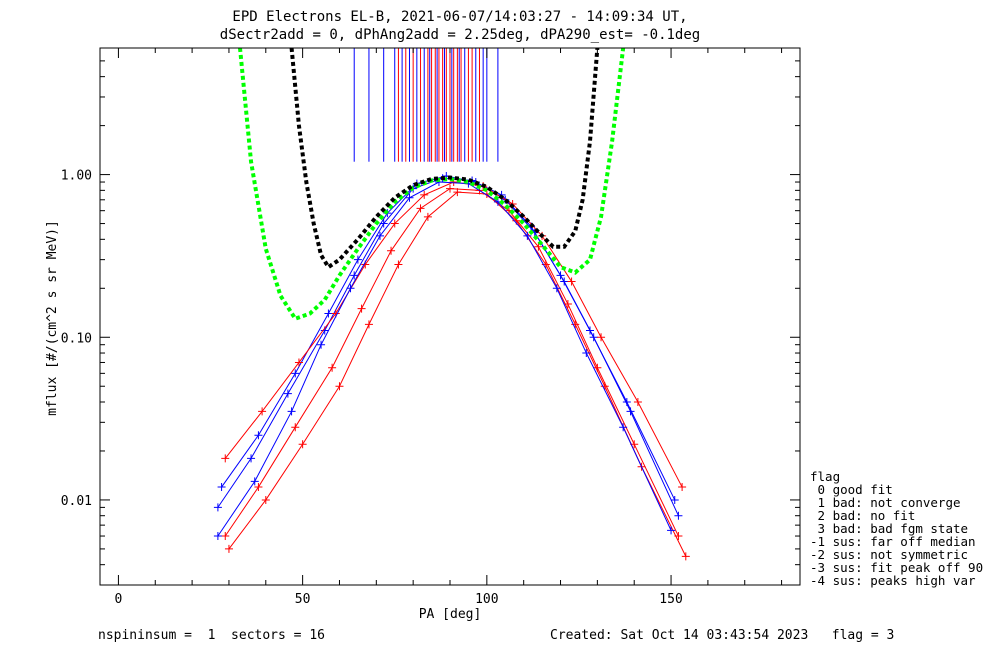 This screenshot has width=1000, height=650. Describe the element at coordinates (825, 476) in the screenshot. I see `legend-title: flag` at that location.